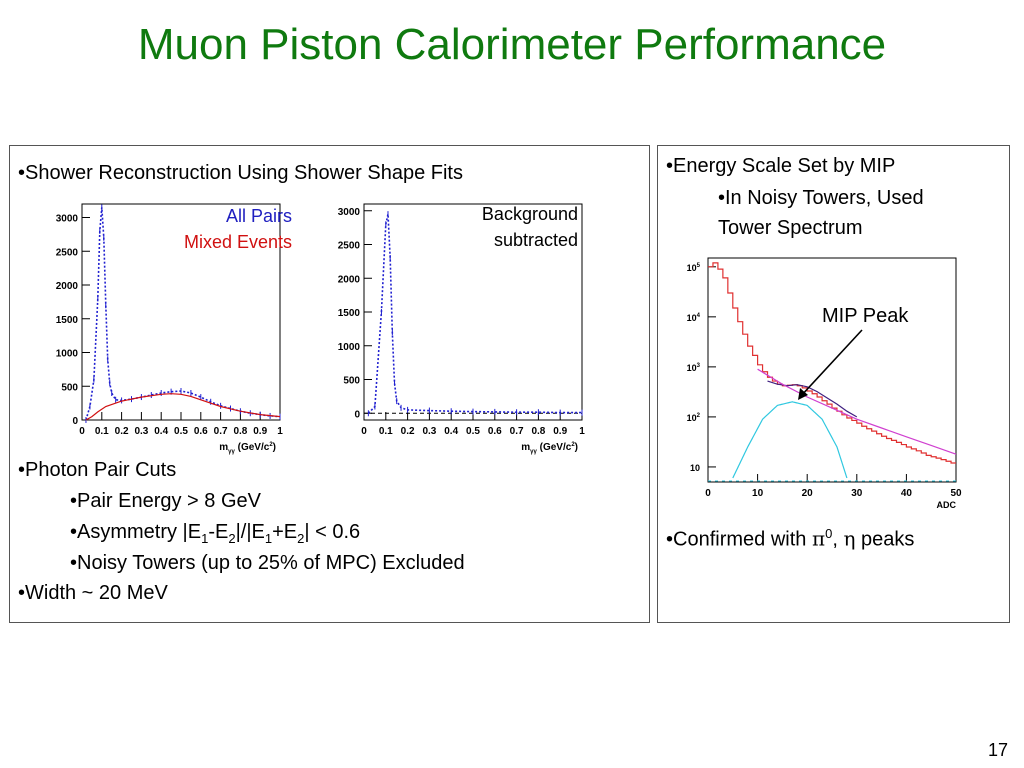  Describe the element at coordinates (694, 368) in the screenshot. I see `y-tick-label: 103` at that location.